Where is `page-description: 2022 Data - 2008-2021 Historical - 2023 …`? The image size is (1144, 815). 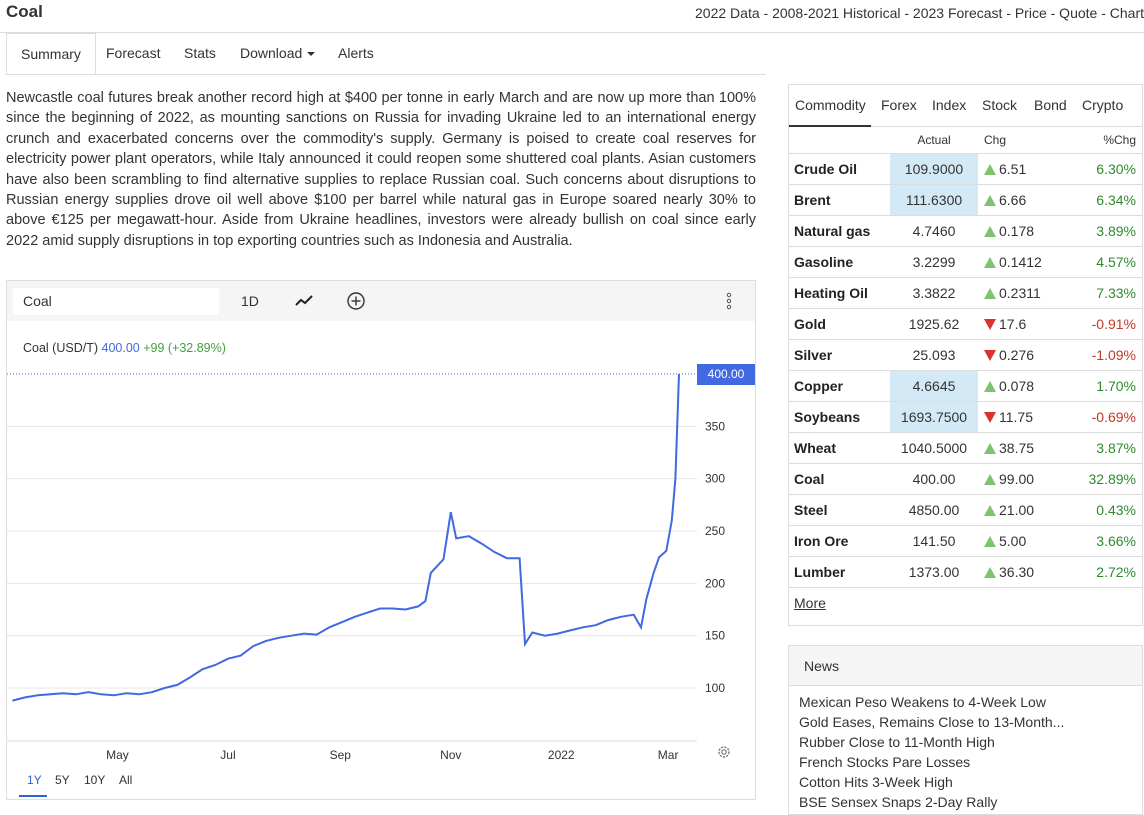
page-description: 2022 Data - 2008-2021 Historical - 2023 … is located at coordinates (919, 13).